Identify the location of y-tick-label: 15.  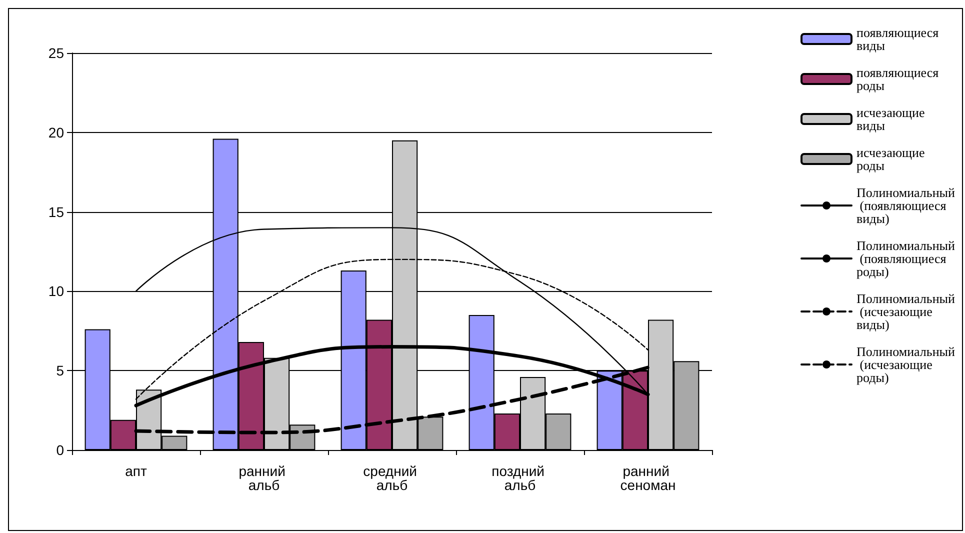
(56, 212).